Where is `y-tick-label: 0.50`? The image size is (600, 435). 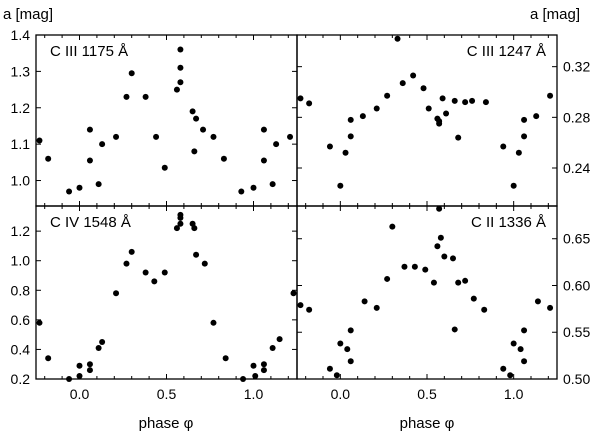
y-tick-label: 0.50 is located at coordinates (576, 379).